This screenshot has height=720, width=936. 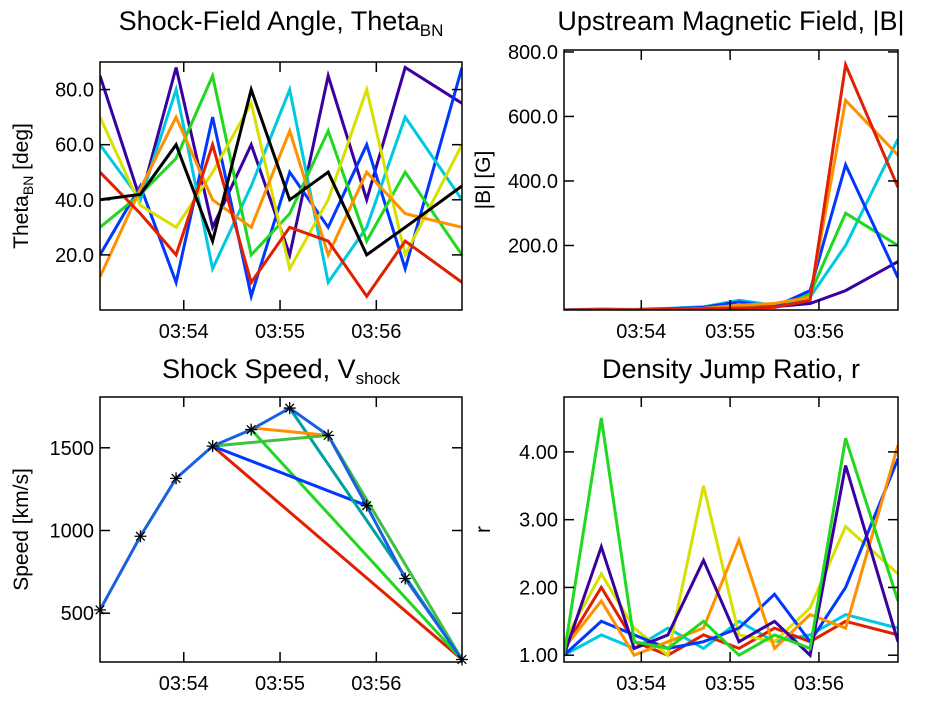 What do you see at coordinates (74, 256) in the screenshot?
I see `y-tick-label: 20.0` at bounding box center [74, 256].